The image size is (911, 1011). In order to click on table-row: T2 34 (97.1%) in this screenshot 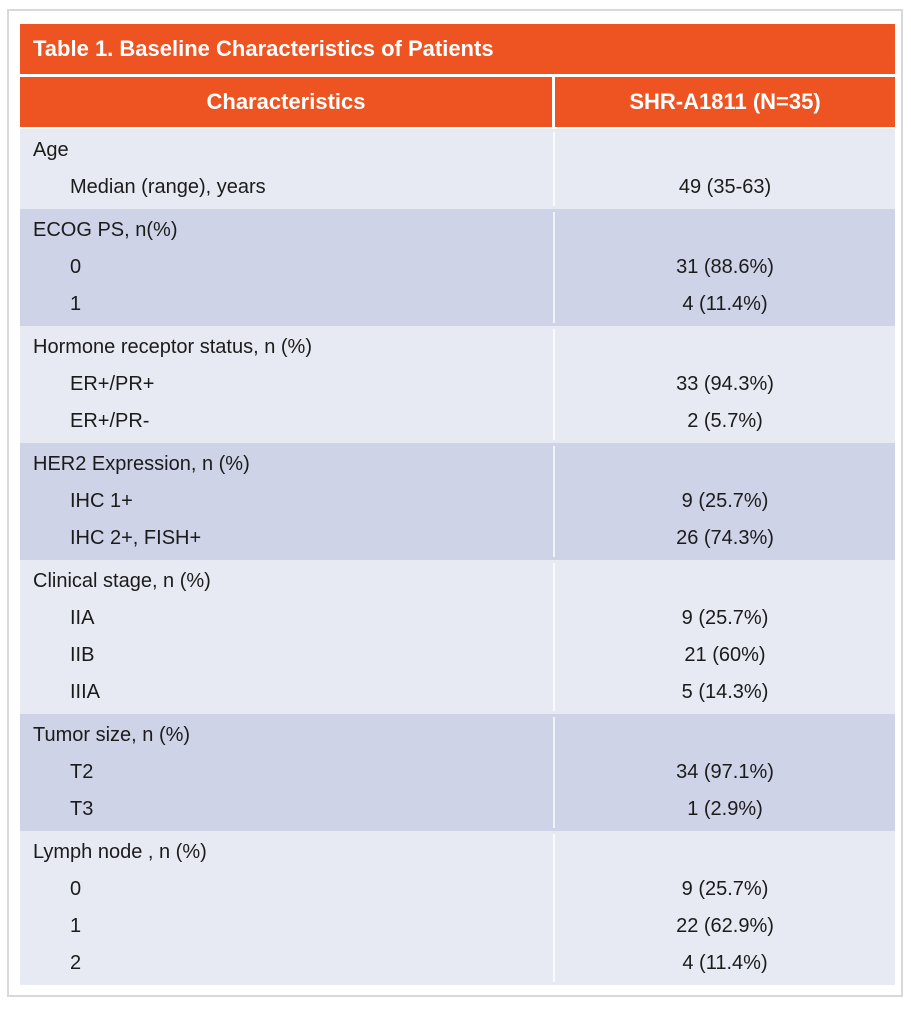, I will do `click(457, 772)`.